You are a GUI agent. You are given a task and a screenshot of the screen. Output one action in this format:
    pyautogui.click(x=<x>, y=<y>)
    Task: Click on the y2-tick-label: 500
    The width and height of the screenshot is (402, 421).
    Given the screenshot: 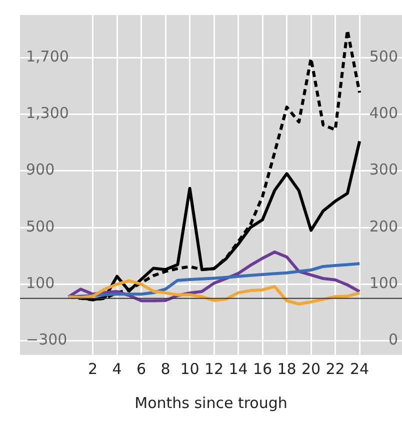 What is the action you would take?
    pyautogui.click(x=383, y=56)
    